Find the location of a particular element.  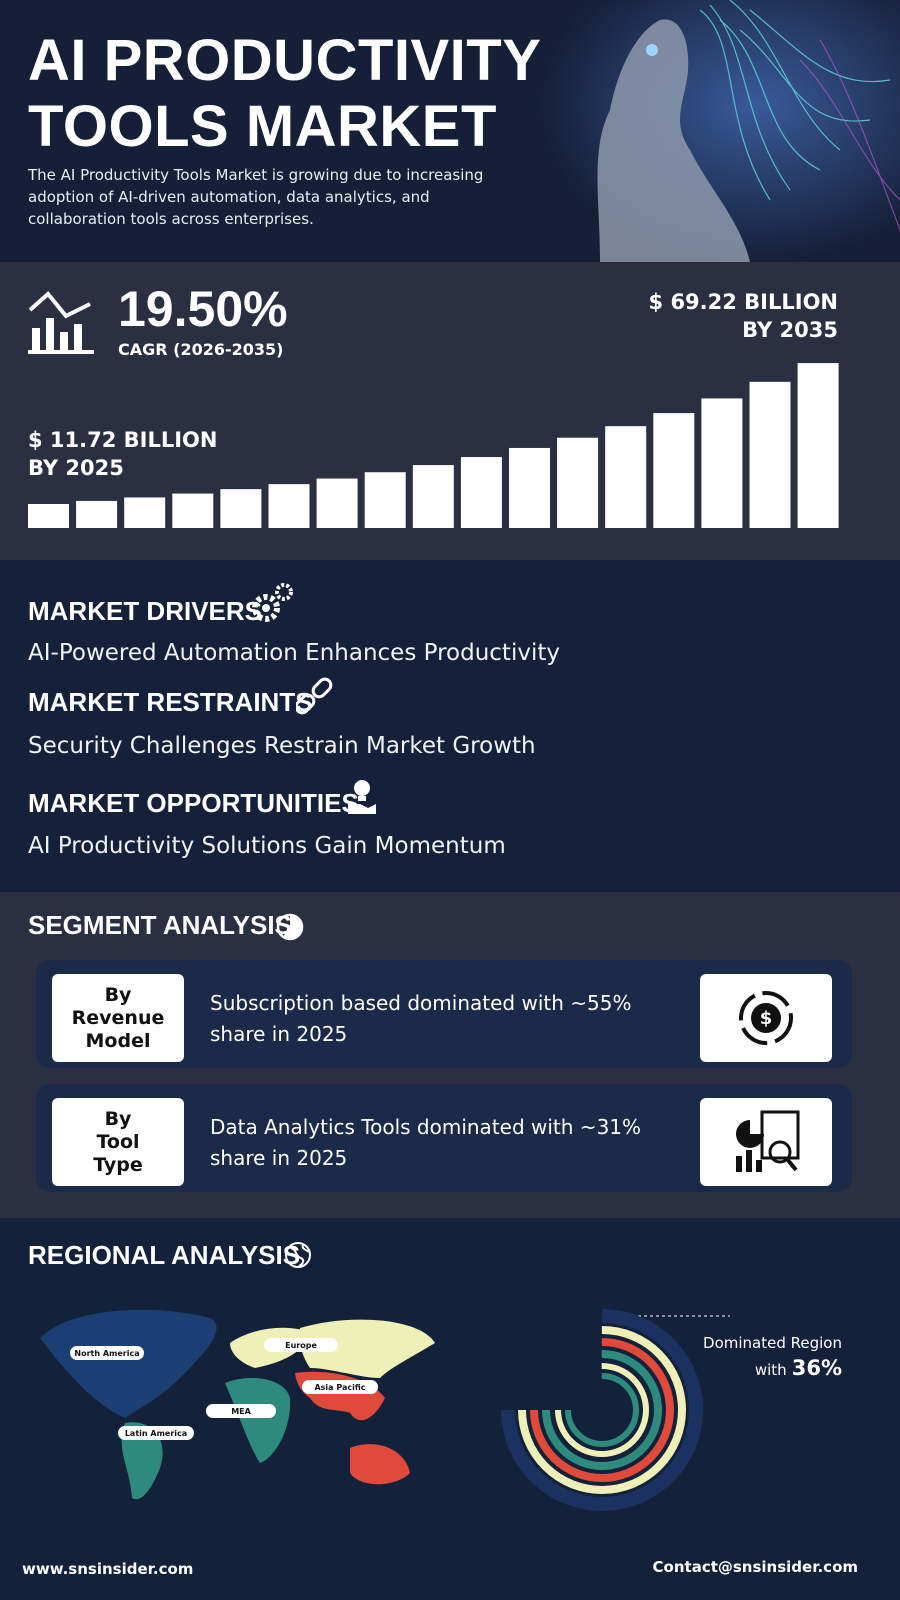

money-icon: $ is located at coordinates (766, 1018).